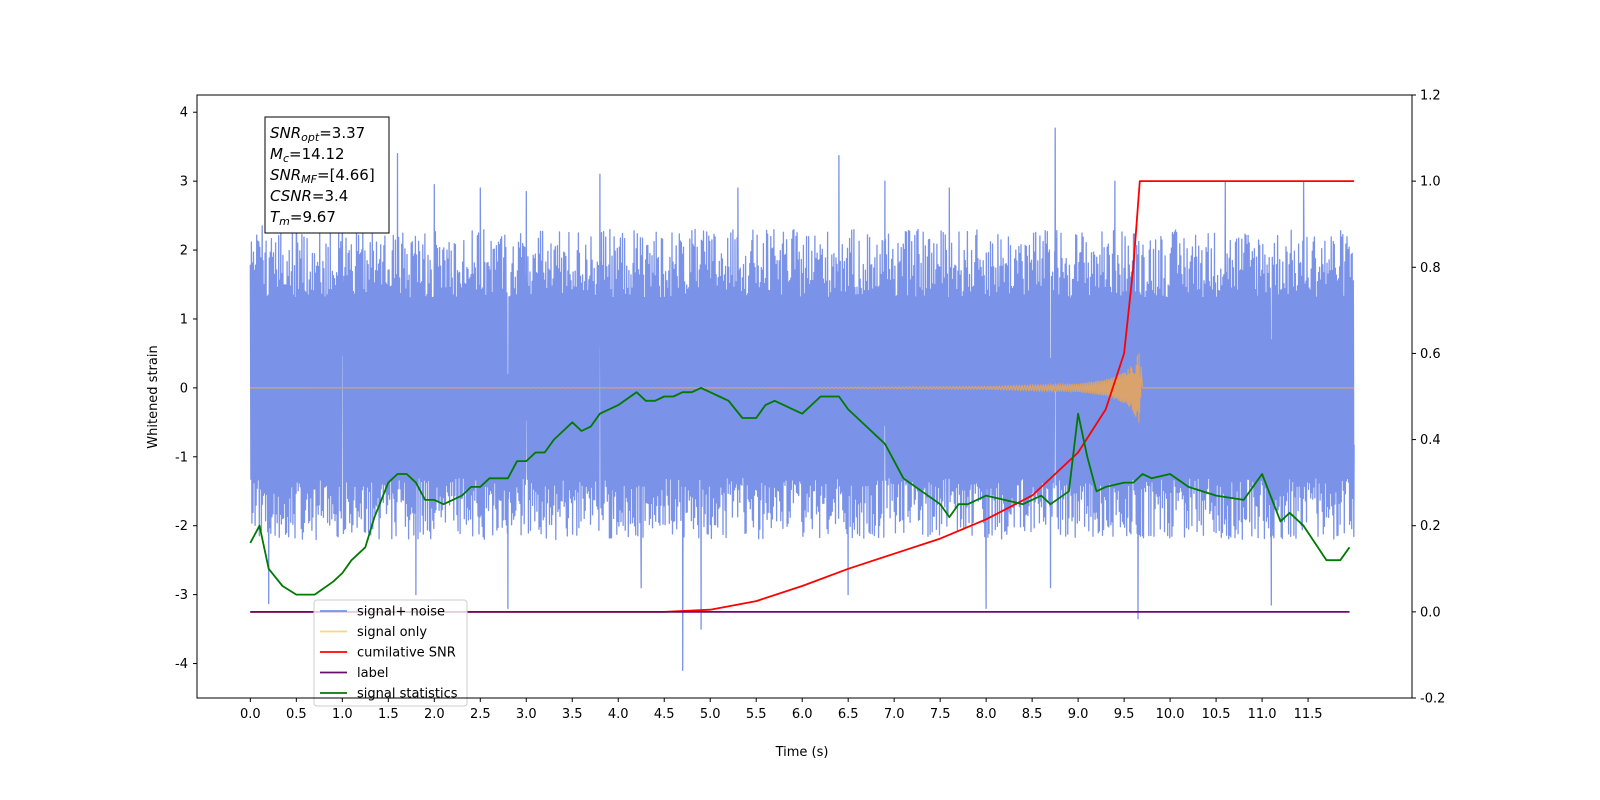  What do you see at coordinates (181, 526) in the screenshot?
I see `y-tick-label-left: -2` at bounding box center [181, 526].